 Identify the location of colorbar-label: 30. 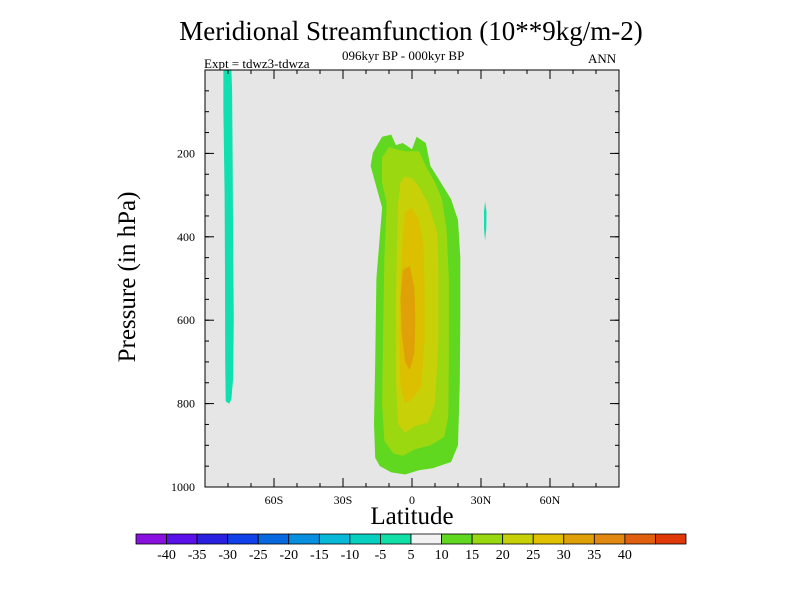
(564, 555).